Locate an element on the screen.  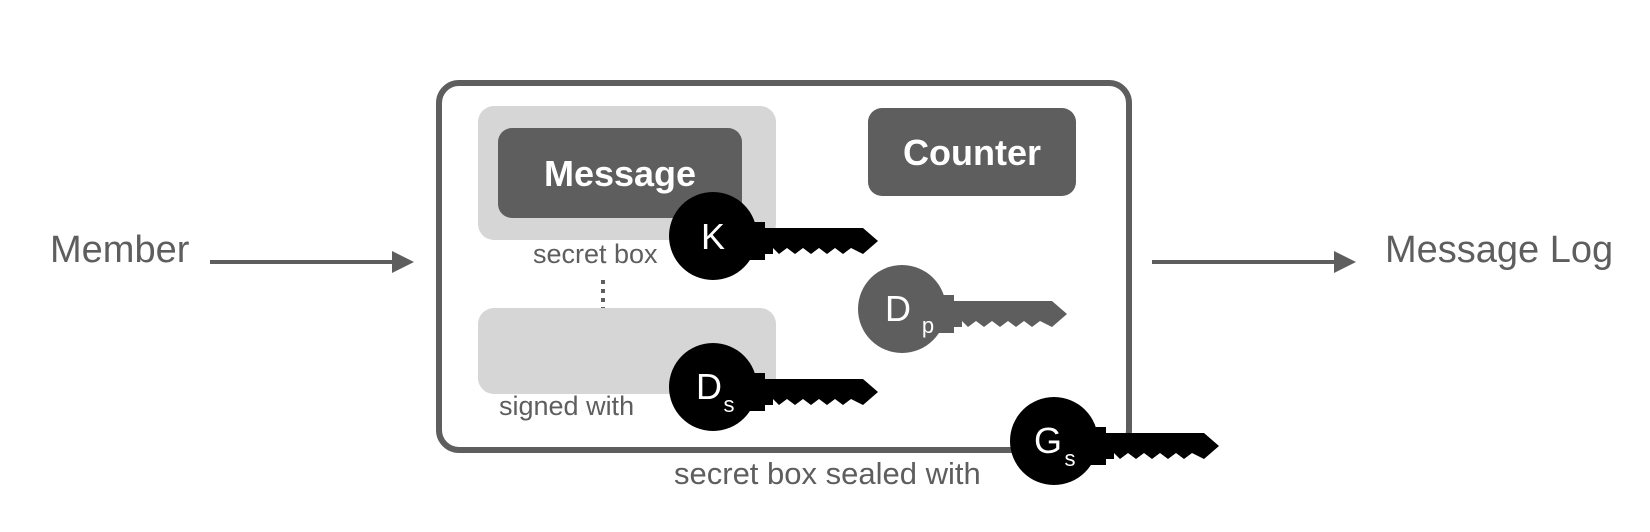
key-ds-subscript: s is located at coordinates (729, 404).